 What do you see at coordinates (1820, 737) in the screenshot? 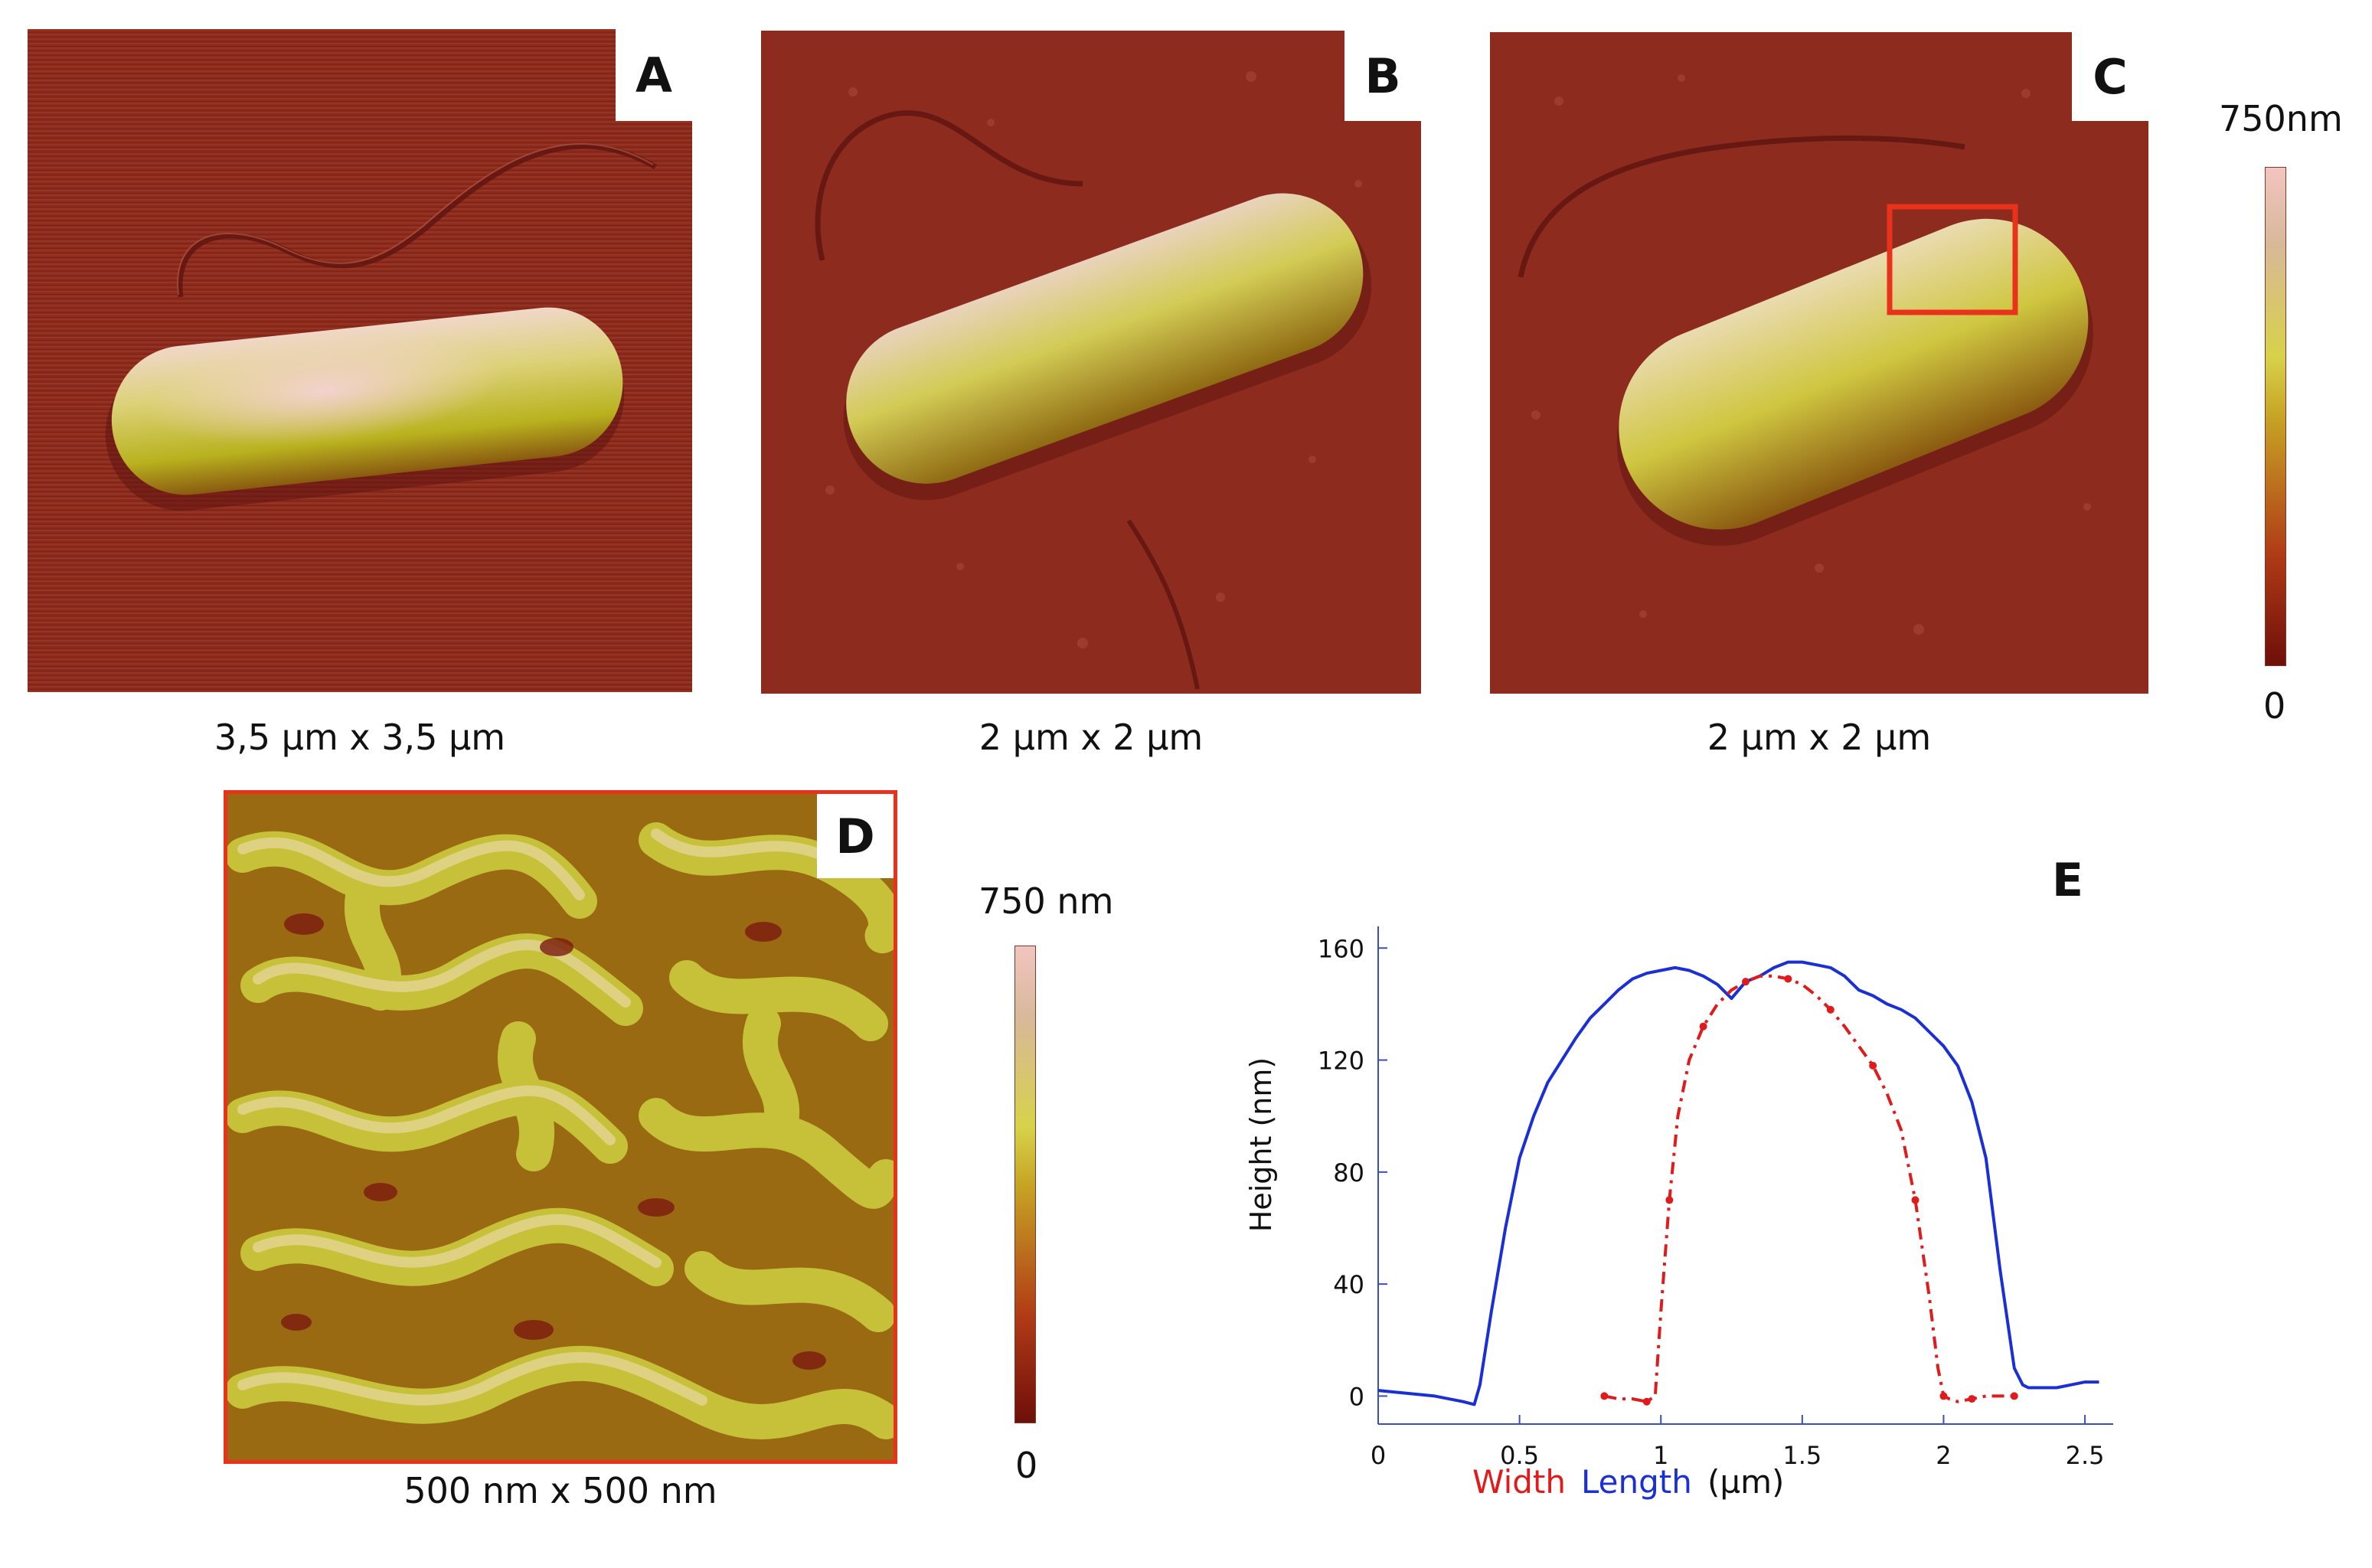
I see `caption-c: 2 µm x 2 µm` at bounding box center [1820, 737].